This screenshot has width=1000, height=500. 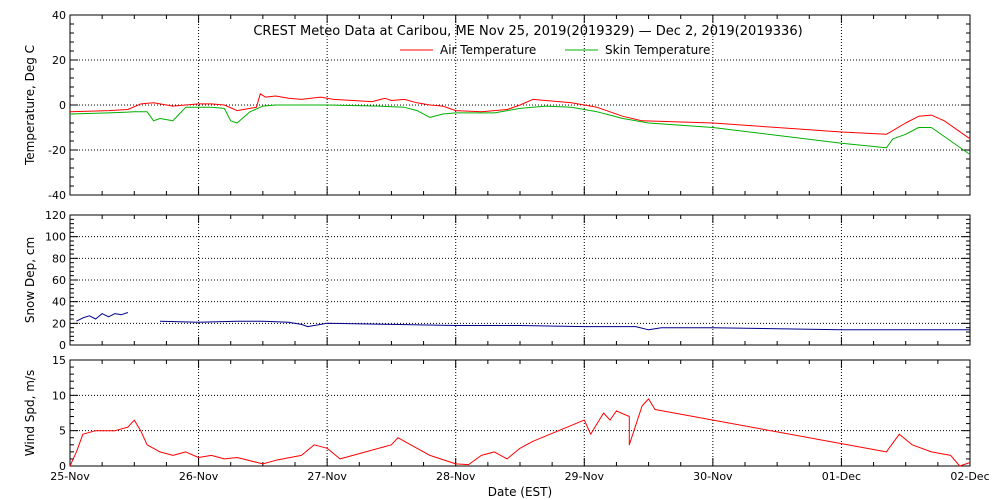 I want to click on y-tick-label: 120, so click(x=55, y=215).